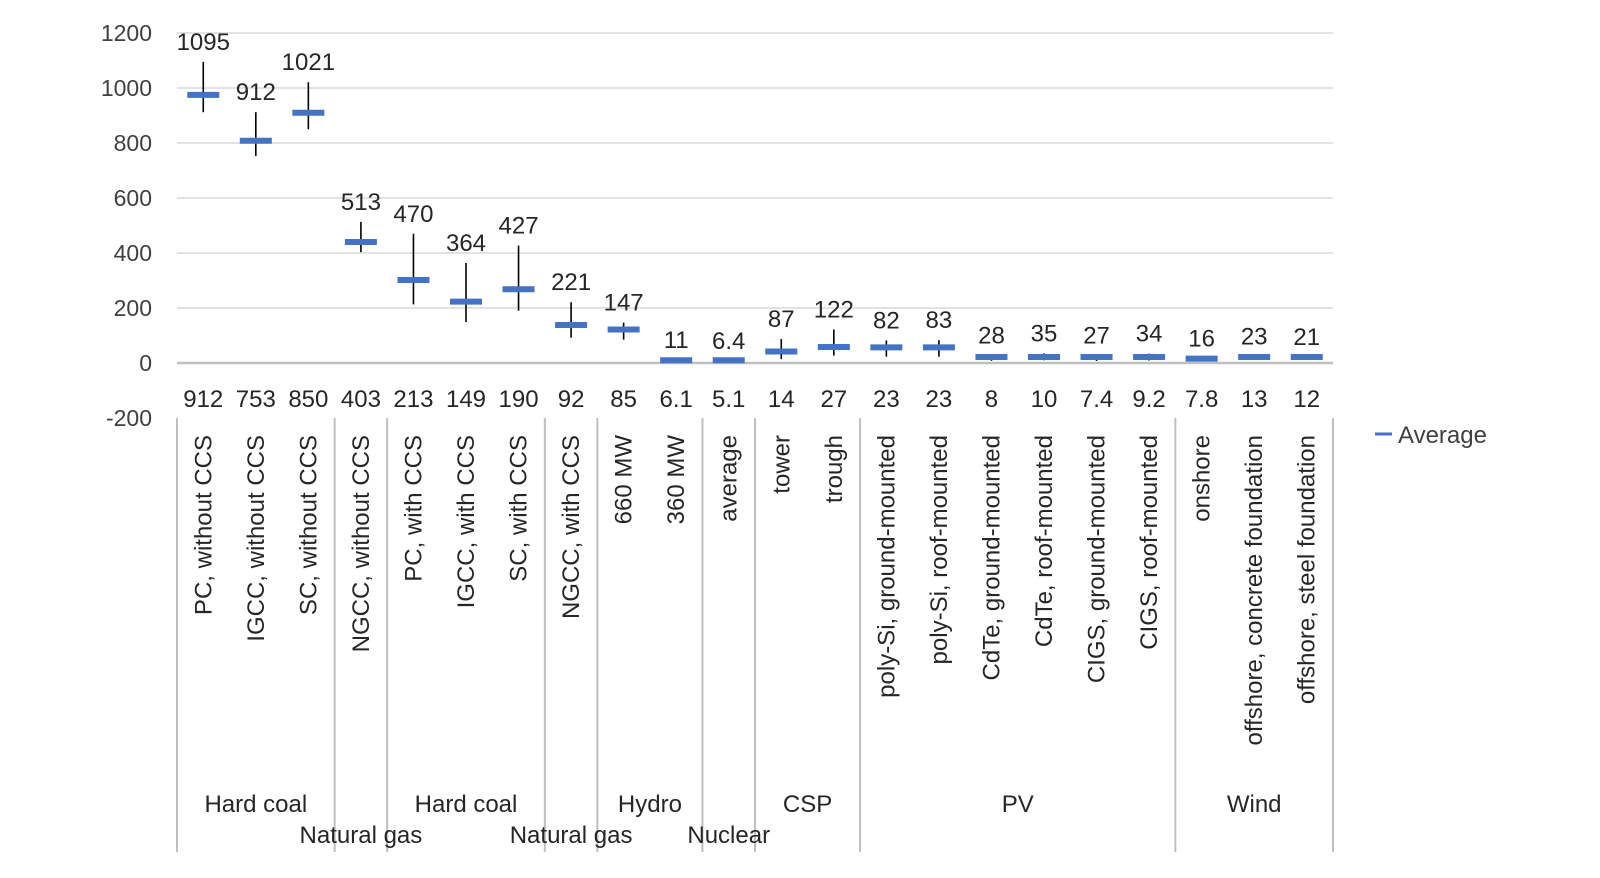  What do you see at coordinates (308, 399) in the screenshot?
I see `min-label: 850` at bounding box center [308, 399].